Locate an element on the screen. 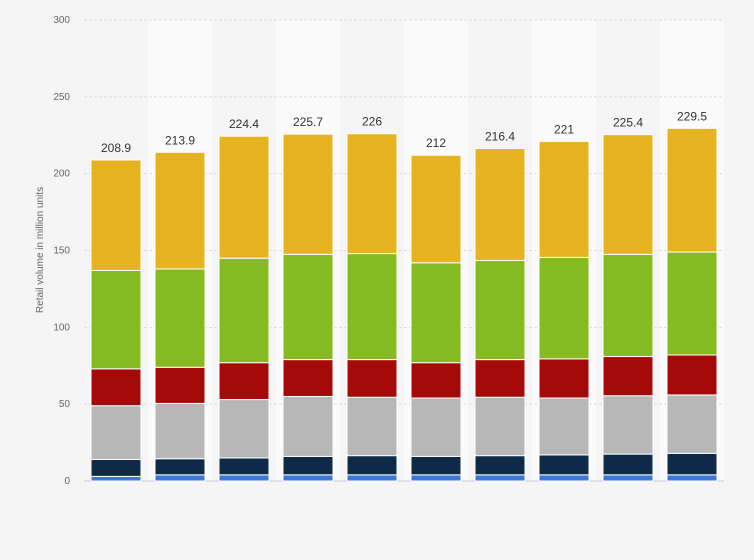 The image size is (754, 560). bar-total-label: 226 is located at coordinates (372, 122).